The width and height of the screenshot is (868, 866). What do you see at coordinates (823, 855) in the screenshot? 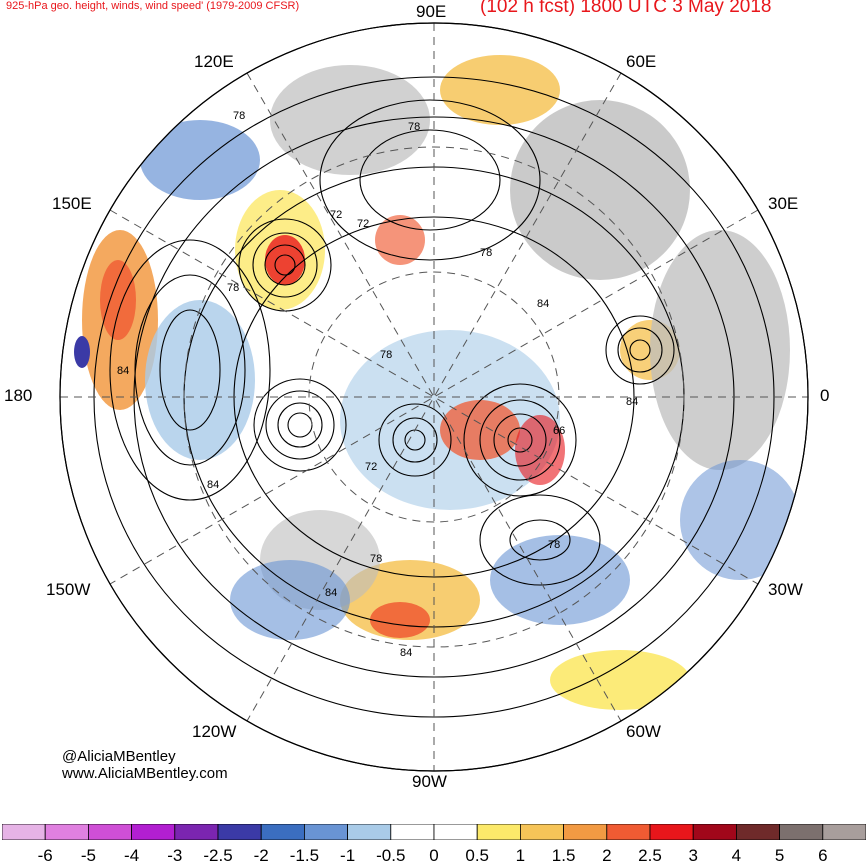
I see `colorbar-tick-label: 6` at bounding box center [823, 855].